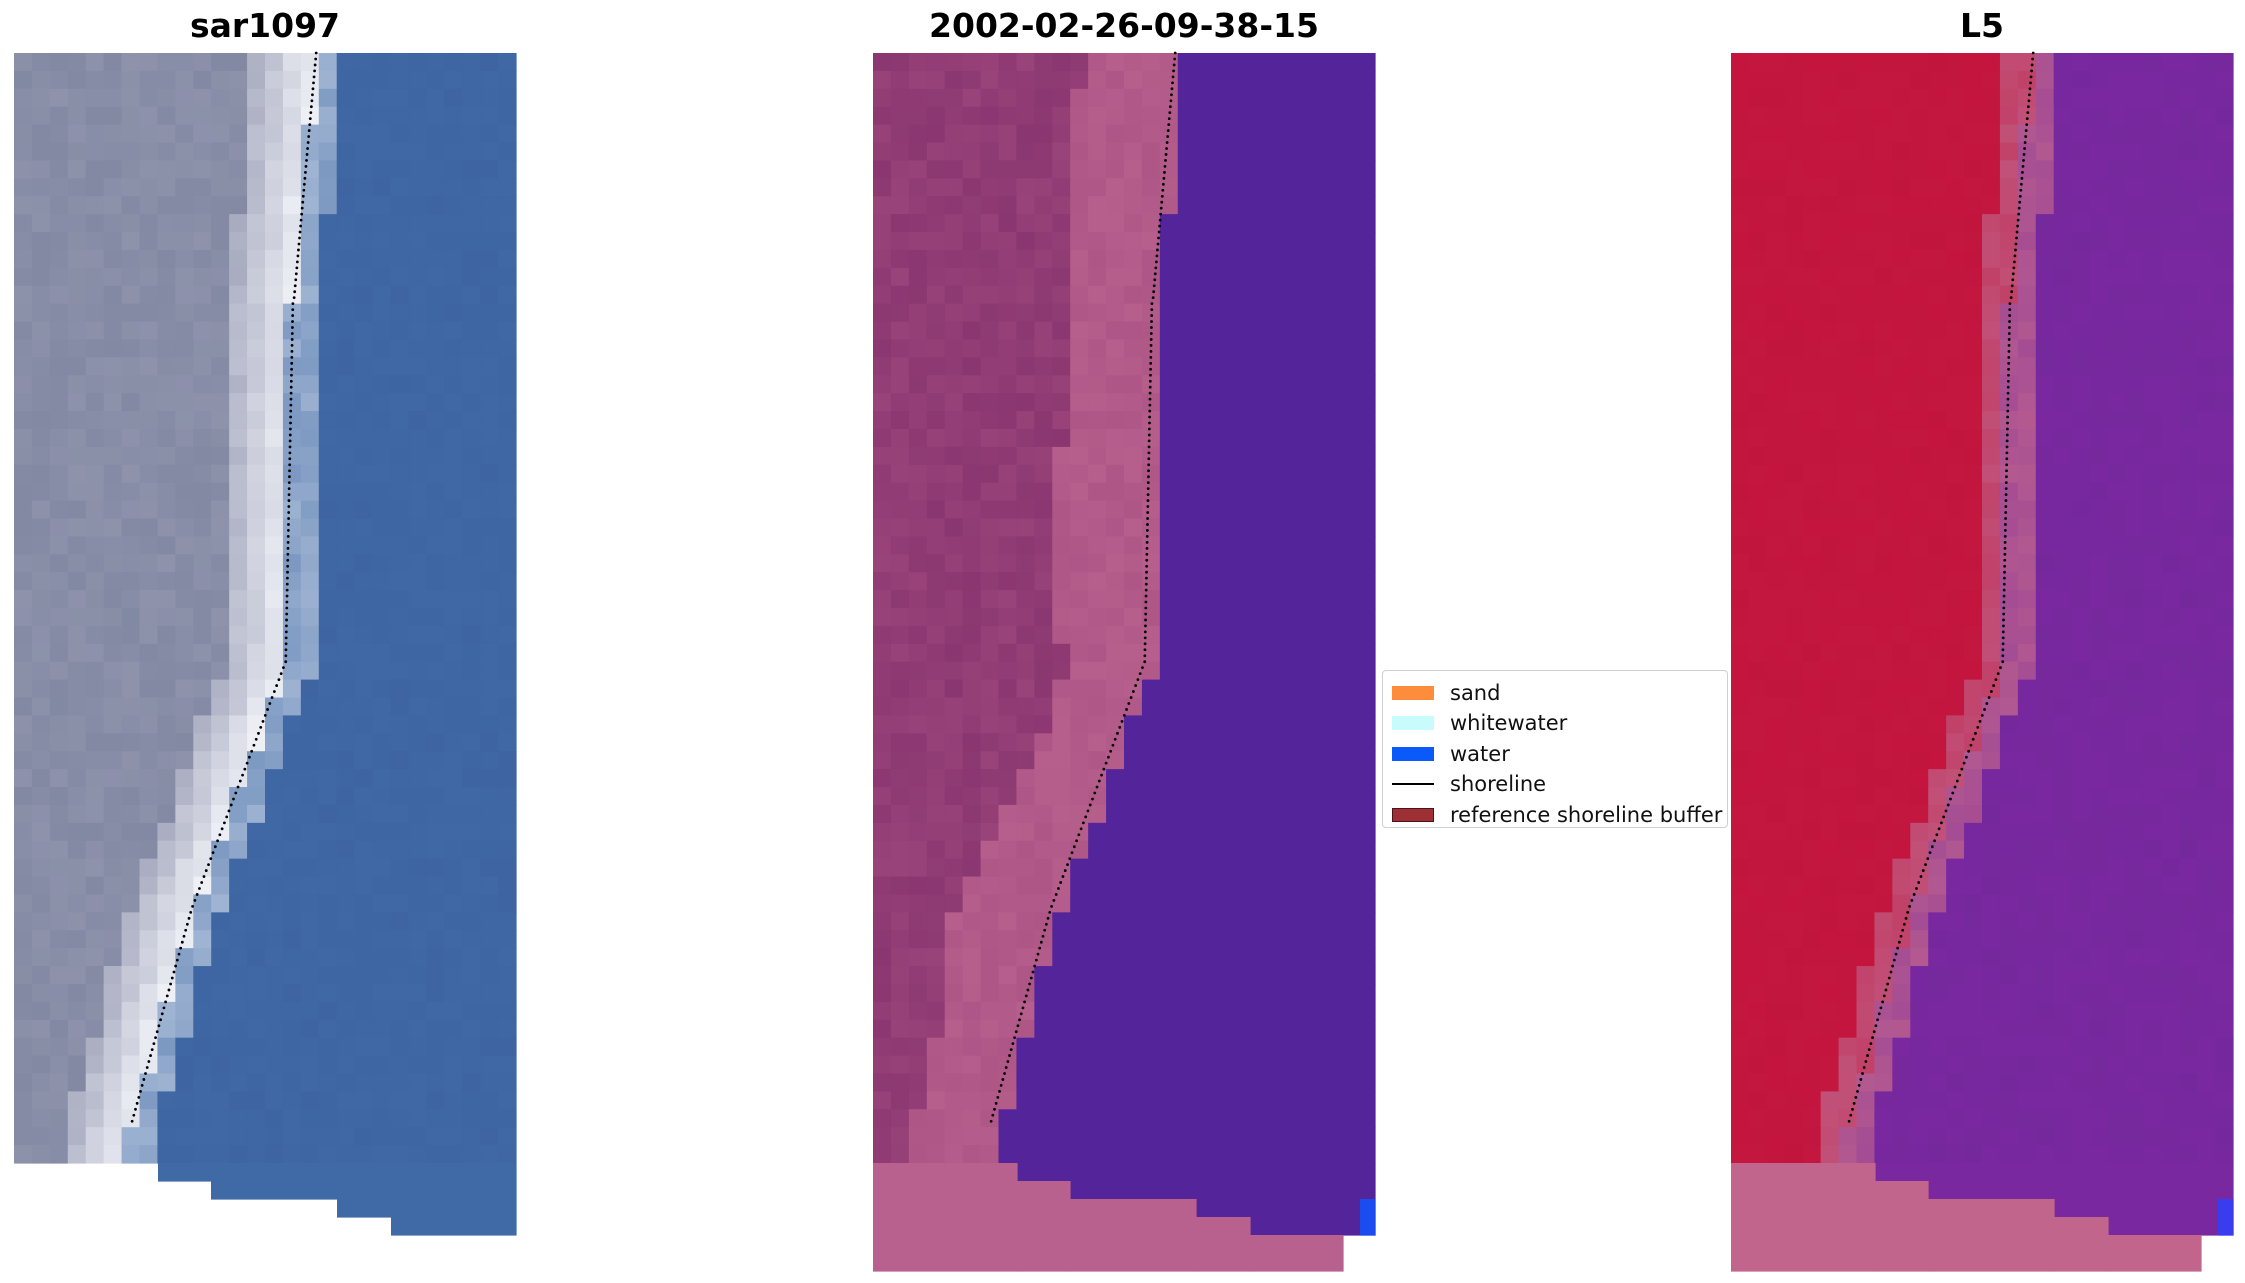  What do you see at coordinates (1480, 753) in the screenshot?
I see `legend-label: water` at bounding box center [1480, 753].